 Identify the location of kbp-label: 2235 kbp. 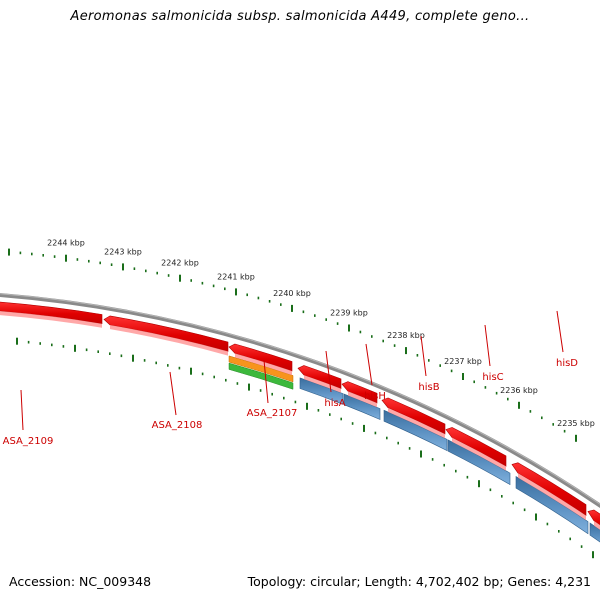
(576, 423).